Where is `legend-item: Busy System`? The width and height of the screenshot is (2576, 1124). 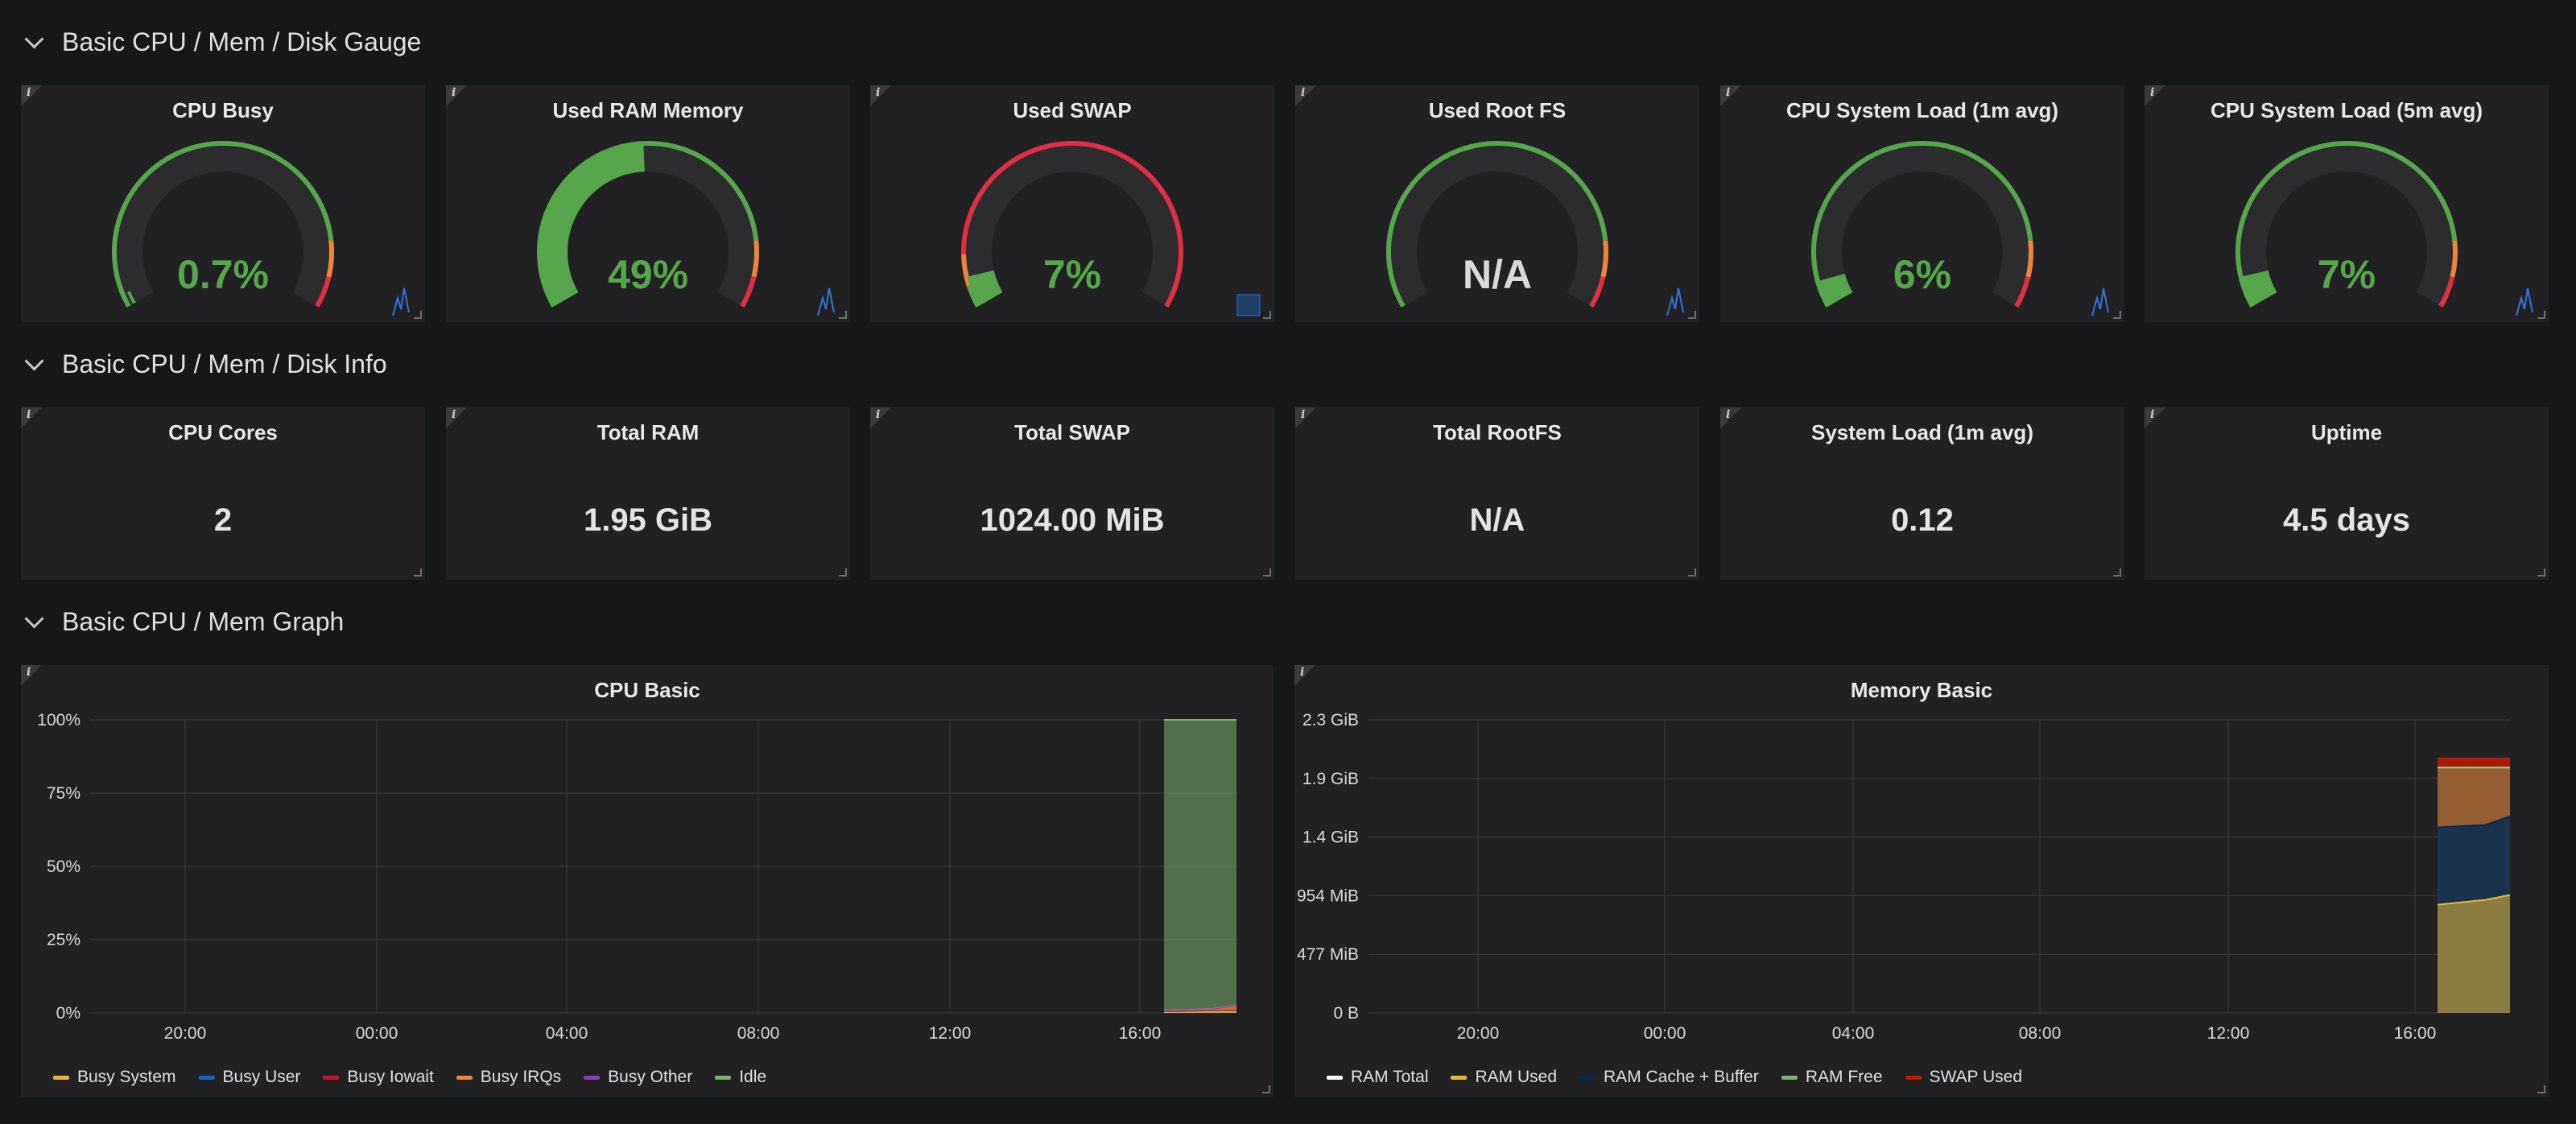 legend-item: Busy System is located at coordinates (114, 1077).